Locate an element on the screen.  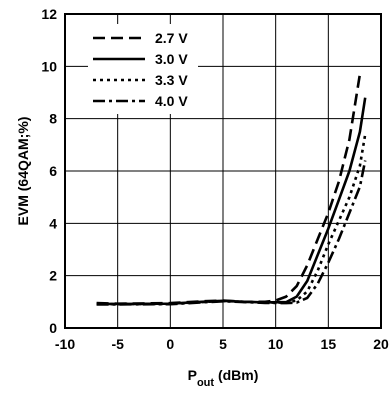
x-tick-labels: -10 -5 0 5 10 15 20 is located at coordinates (222, 344).